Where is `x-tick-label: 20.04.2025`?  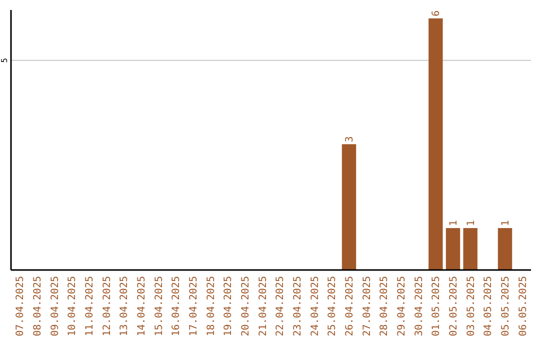 x-tick-label: 20.04.2025 is located at coordinates (246, 306).